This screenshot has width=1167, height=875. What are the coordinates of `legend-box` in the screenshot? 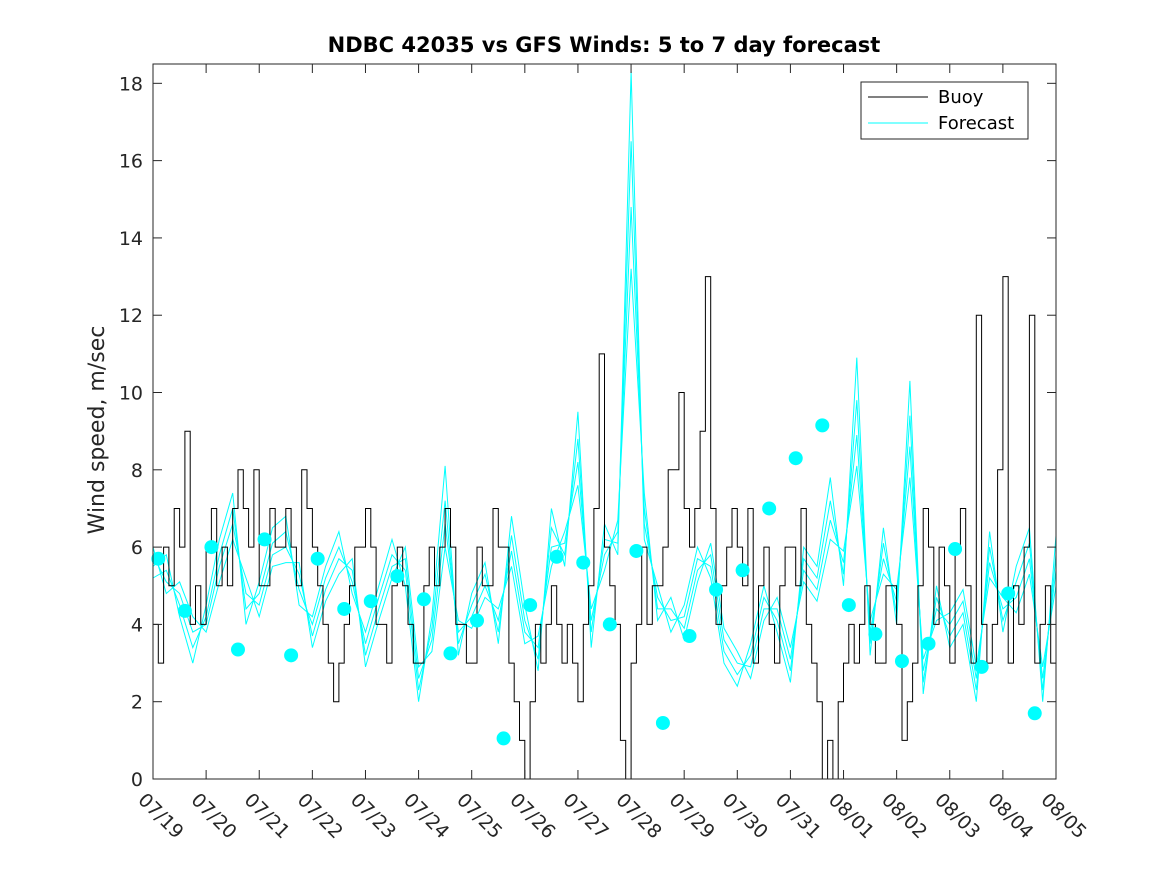 It's located at (944, 110).